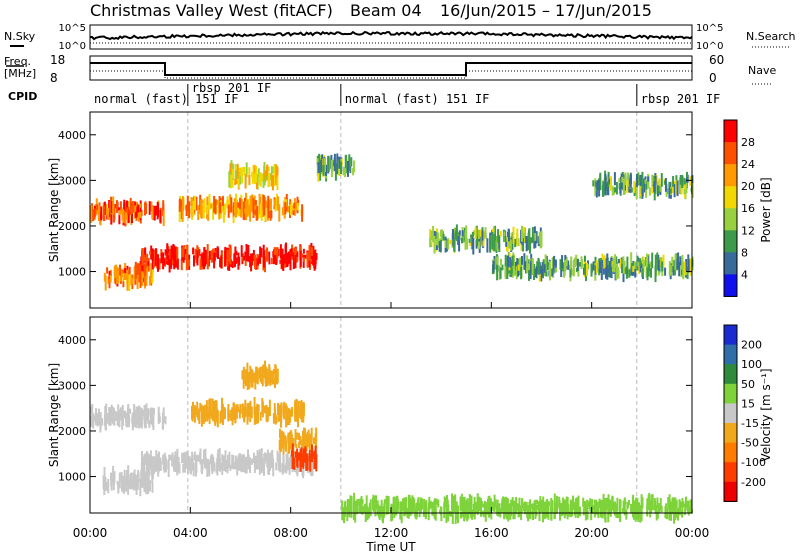 This screenshot has width=800, height=554. I want to click on scatter-feature, so click(592, 267).